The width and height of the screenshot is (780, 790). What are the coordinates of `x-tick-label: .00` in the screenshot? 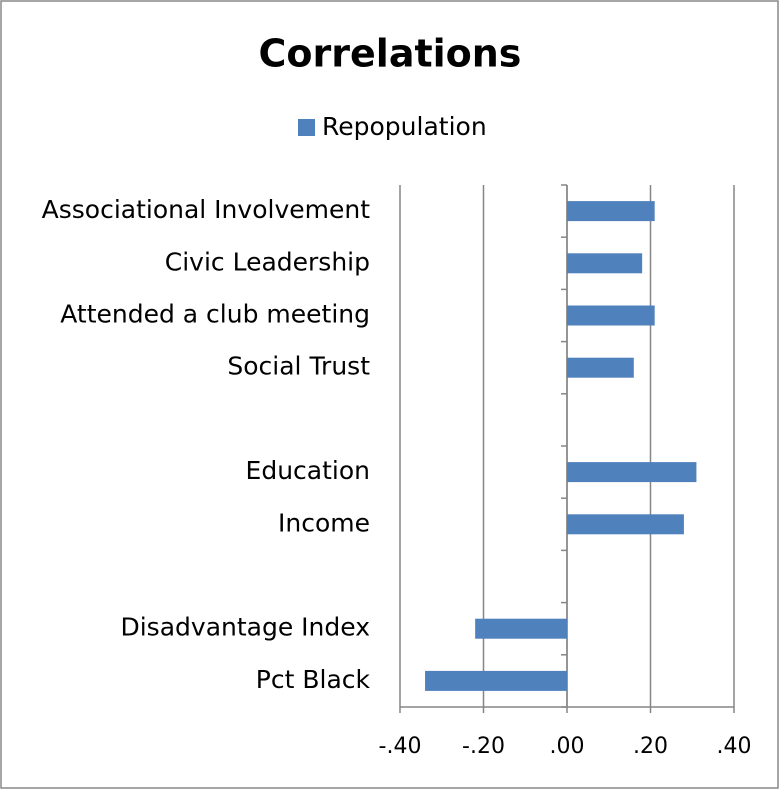 It's located at (567, 746).